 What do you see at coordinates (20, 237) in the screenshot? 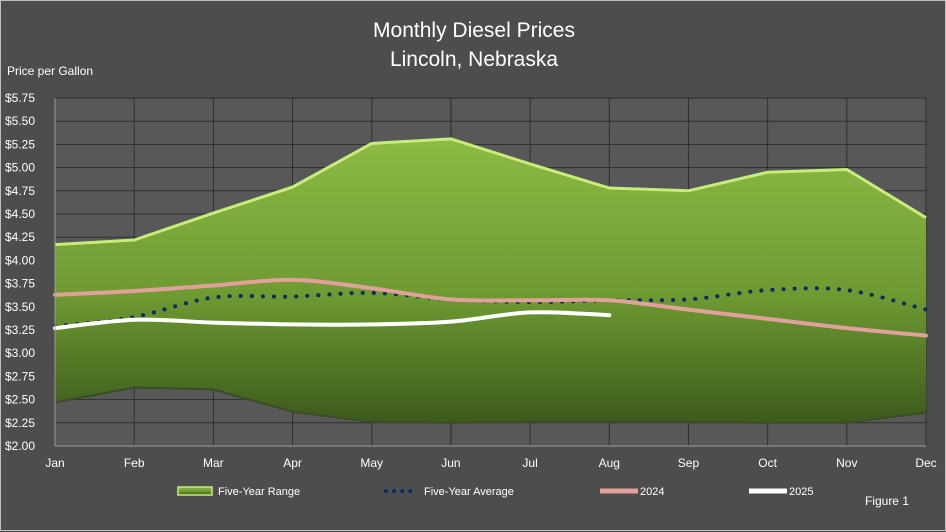
I see `y-tick-label: $4.25` at bounding box center [20, 237].